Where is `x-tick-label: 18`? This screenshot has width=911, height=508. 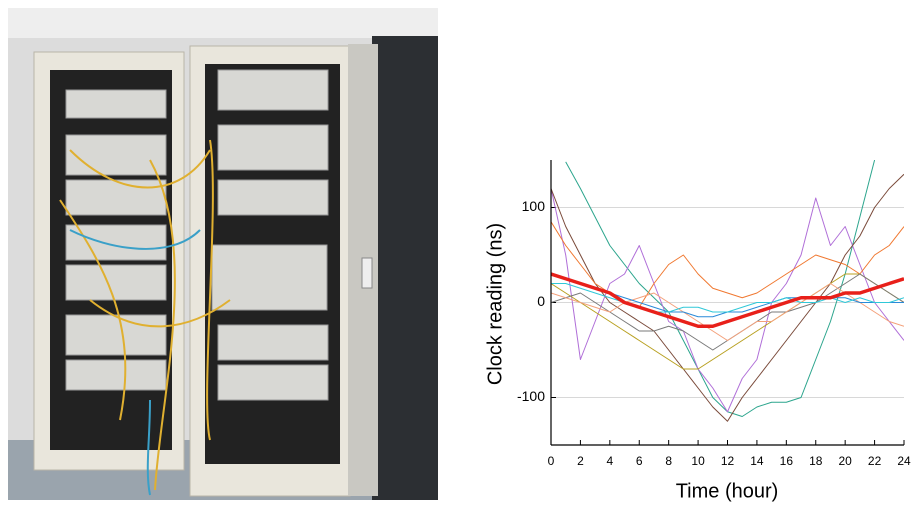
x-tick-label: 18 is located at coordinates (816, 461).